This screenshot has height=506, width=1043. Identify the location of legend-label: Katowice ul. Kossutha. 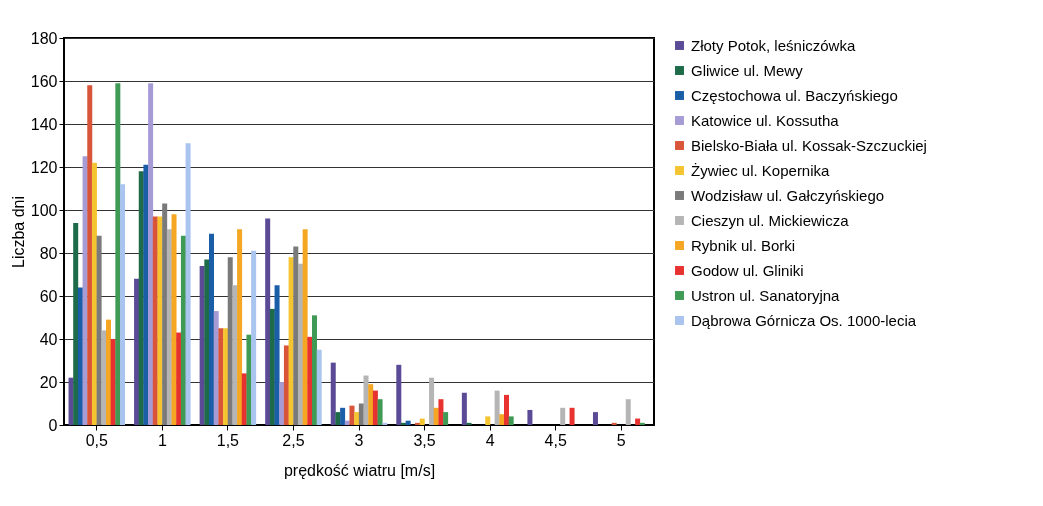
(765, 120).